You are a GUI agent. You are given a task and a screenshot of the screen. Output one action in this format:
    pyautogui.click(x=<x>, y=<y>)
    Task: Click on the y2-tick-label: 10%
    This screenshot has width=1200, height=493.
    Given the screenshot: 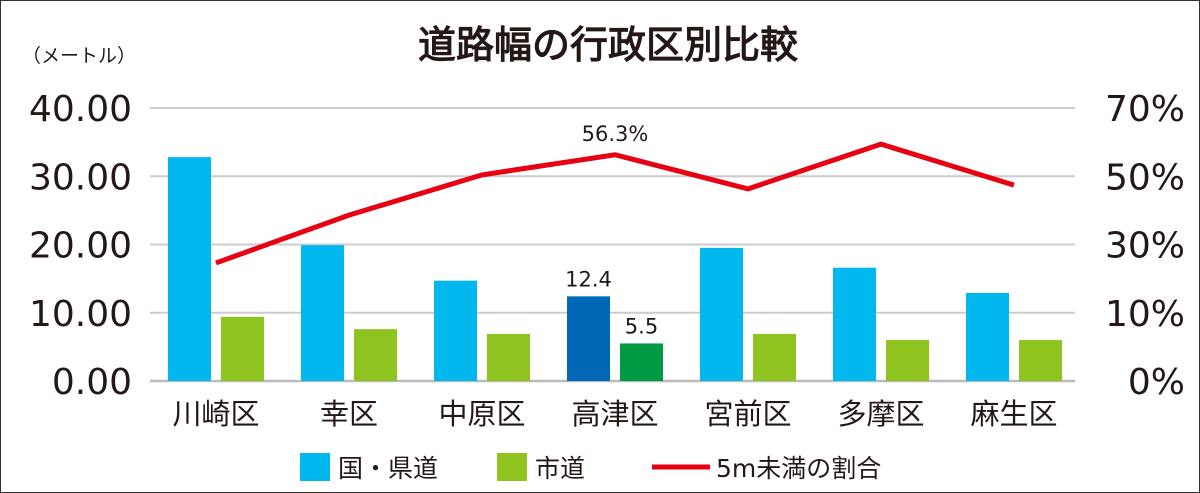 What is the action you would take?
    pyautogui.click(x=1145, y=314)
    